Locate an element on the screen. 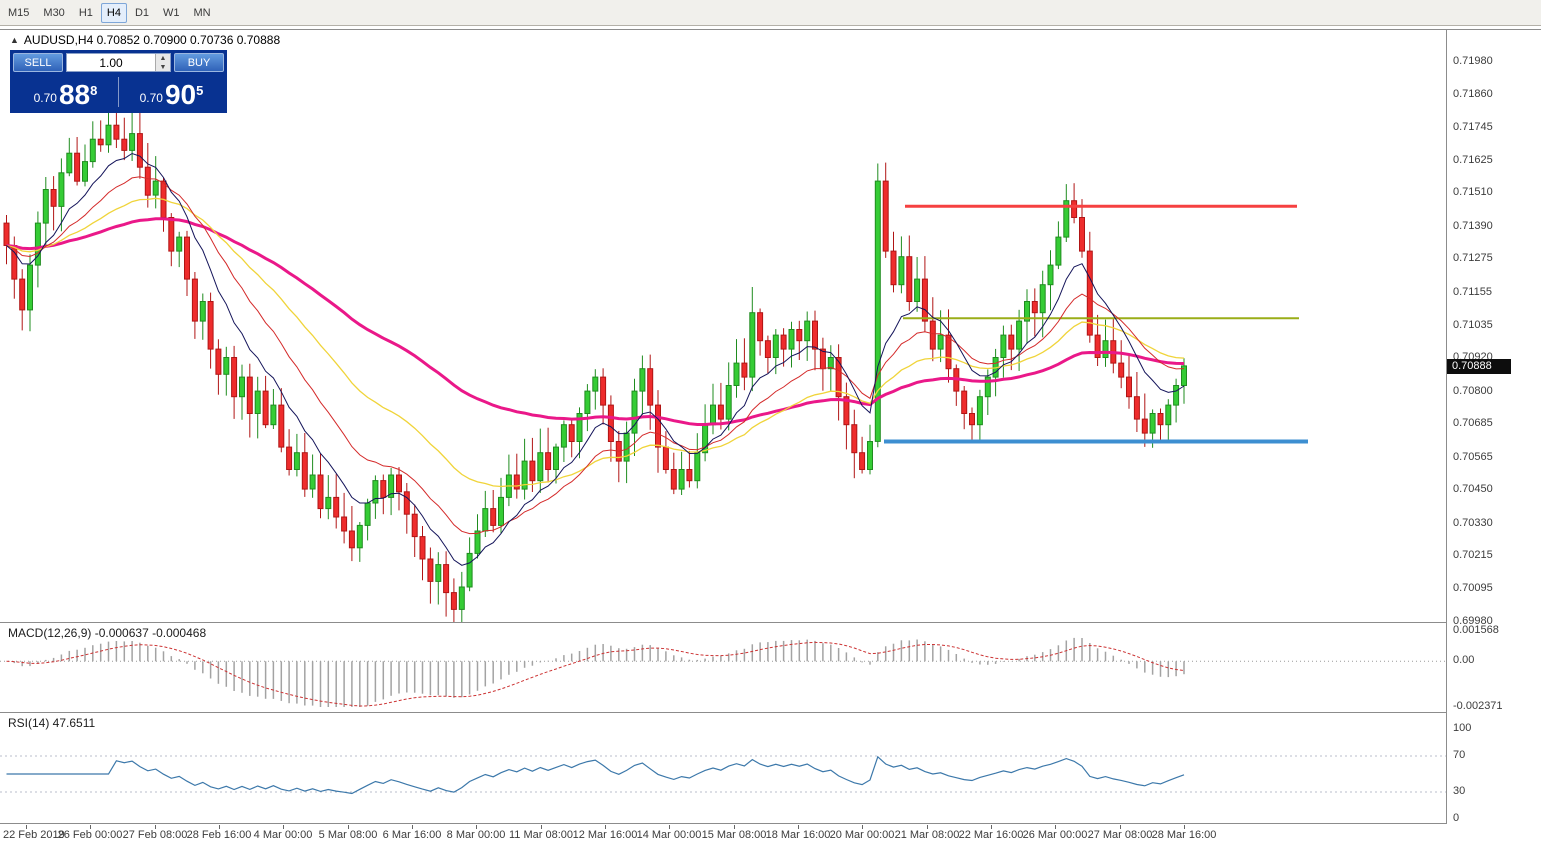 The height and width of the screenshot is (844, 1541). time-axis-label: 22 Mar 16:00 is located at coordinates (991, 835).